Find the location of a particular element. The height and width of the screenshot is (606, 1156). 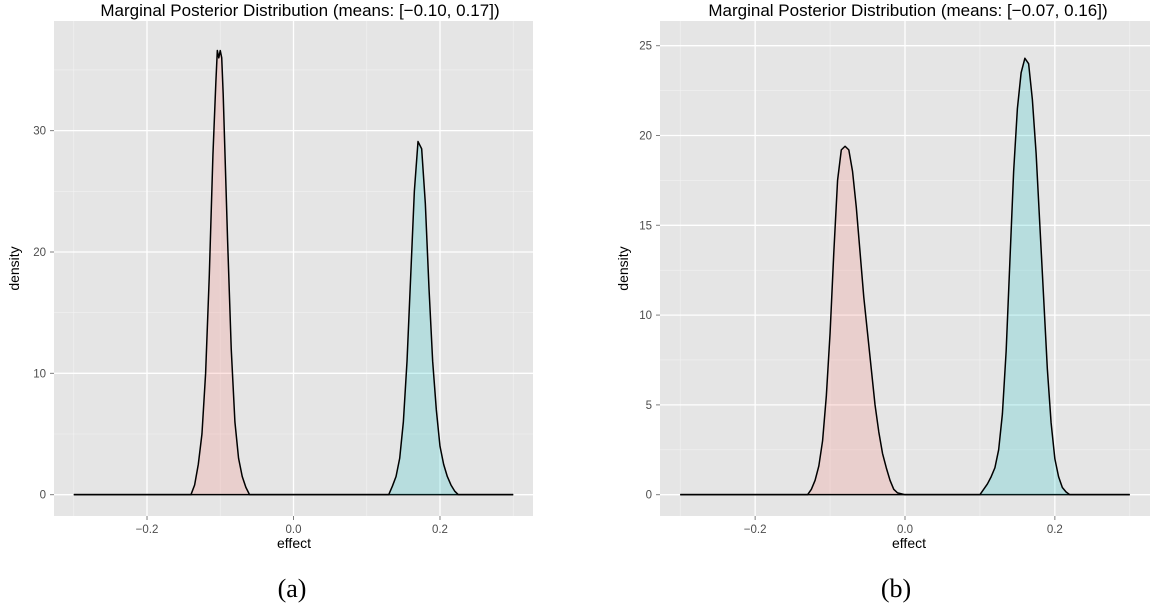

y-tick-label: 5 is located at coordinates (649, 406).